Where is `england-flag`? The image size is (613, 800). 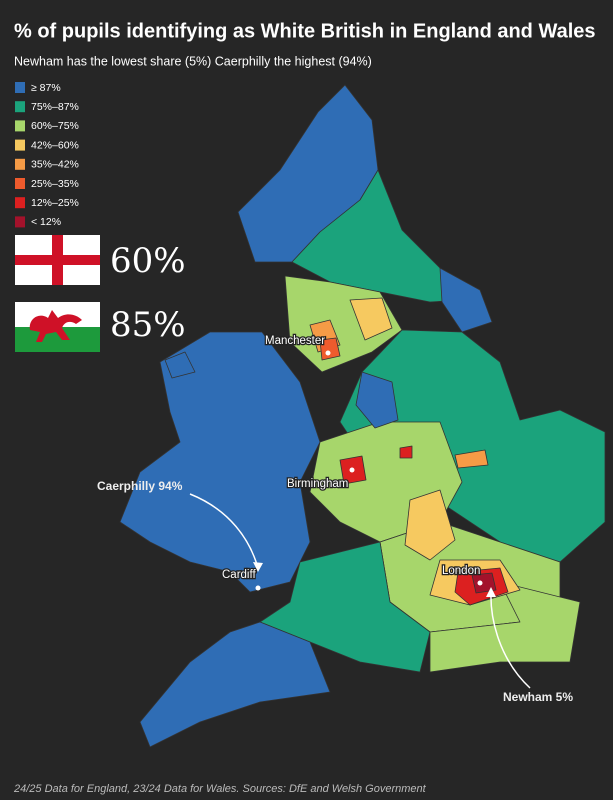
england-flag is located at coordinates (57, 260).